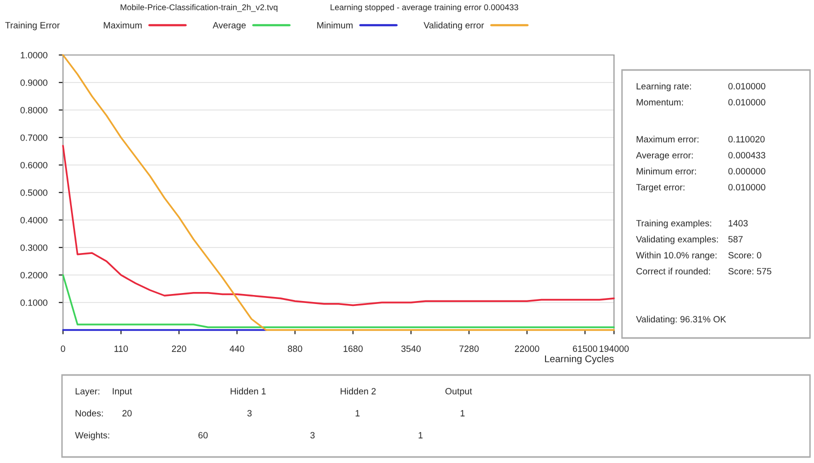 The image size is (814, 463). I want to click on text: 60, so click(203, 435).